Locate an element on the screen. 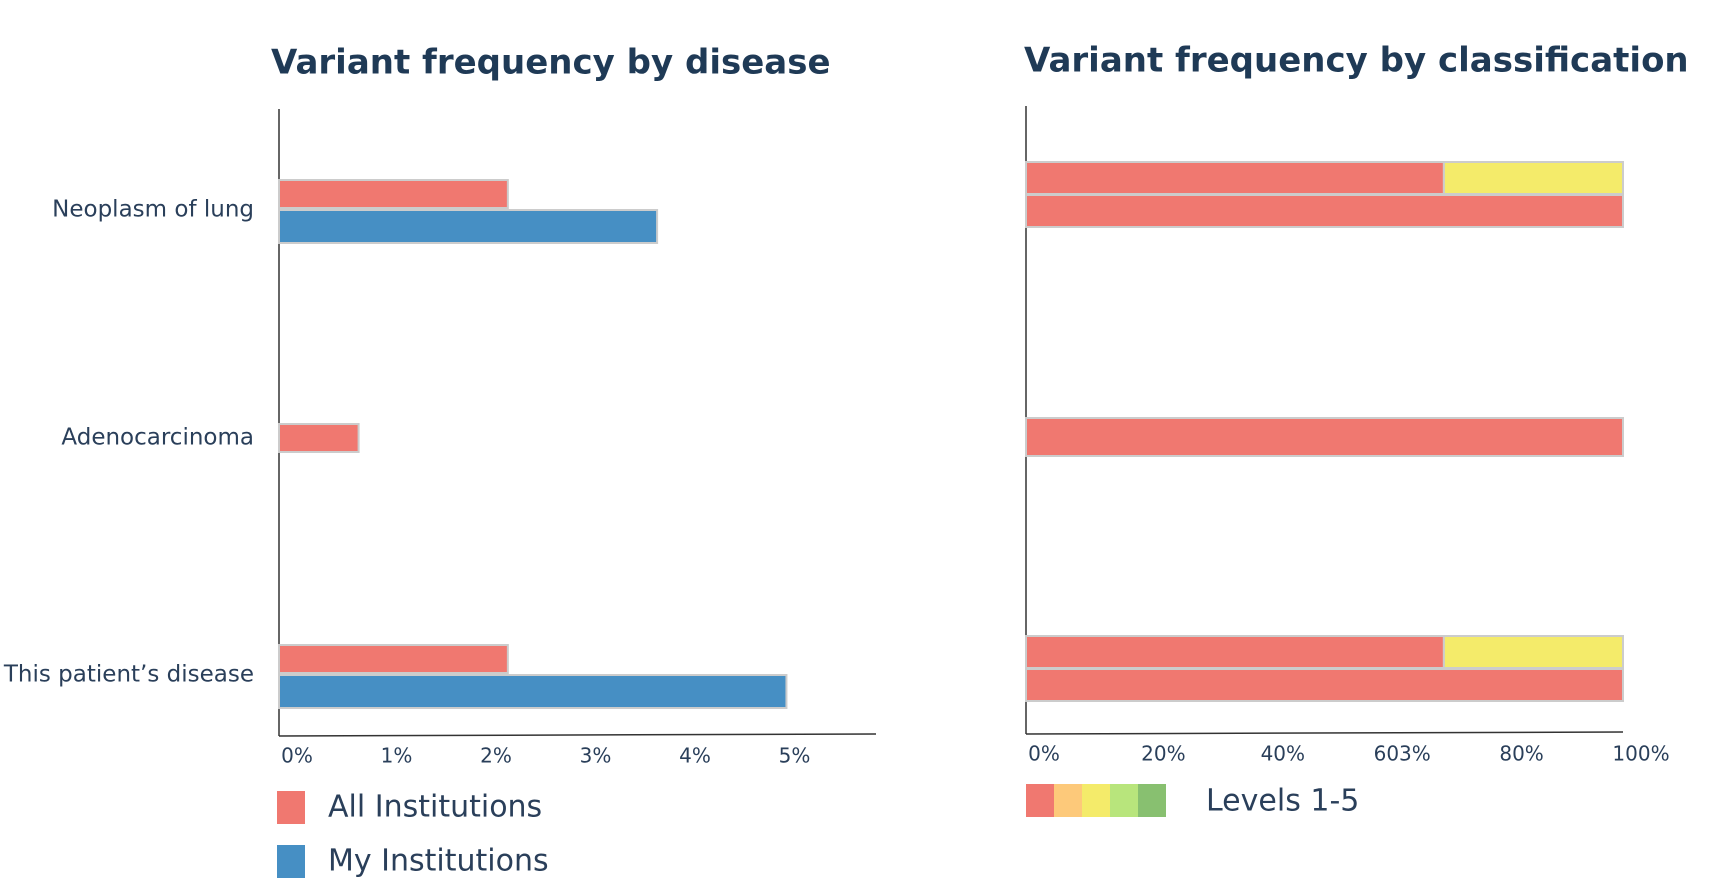 The width and height of the screenshot is (1735, 884). x-tick-label: 4% is located at coordinates (695, 756).